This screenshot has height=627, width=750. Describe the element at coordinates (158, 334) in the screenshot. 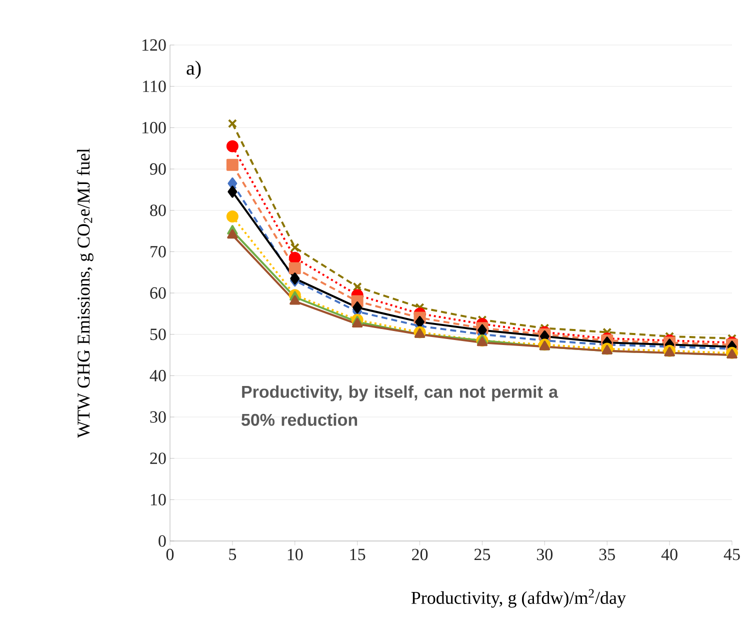

I see `y-tick-label: 50` at that location.